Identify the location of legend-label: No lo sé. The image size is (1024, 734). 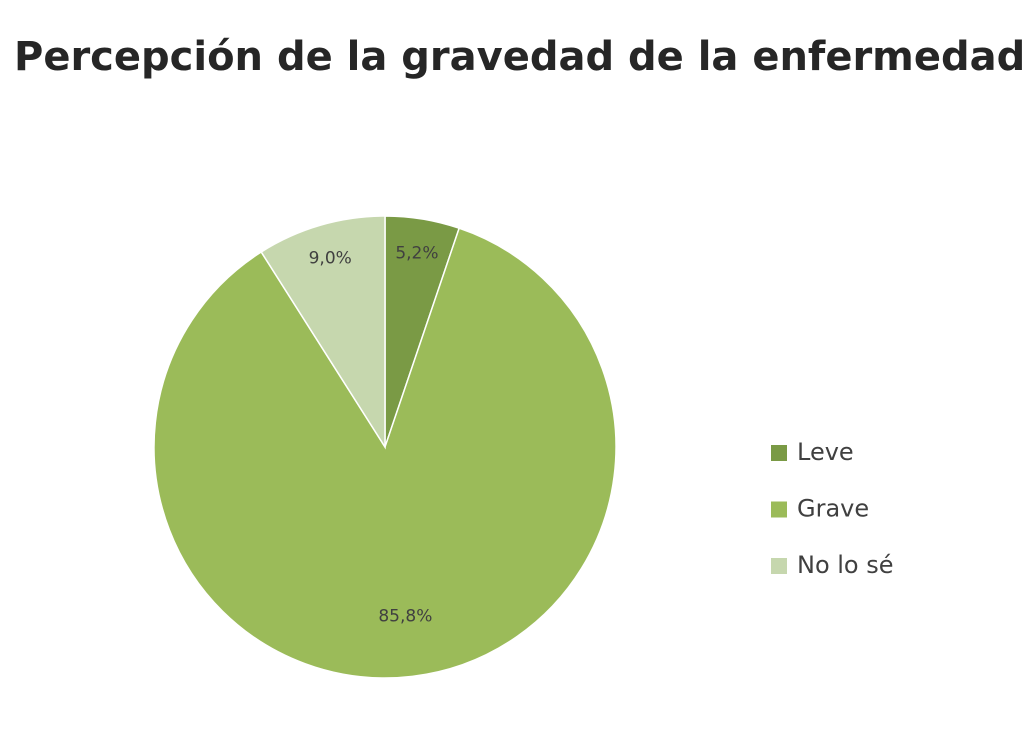
(845, 565).